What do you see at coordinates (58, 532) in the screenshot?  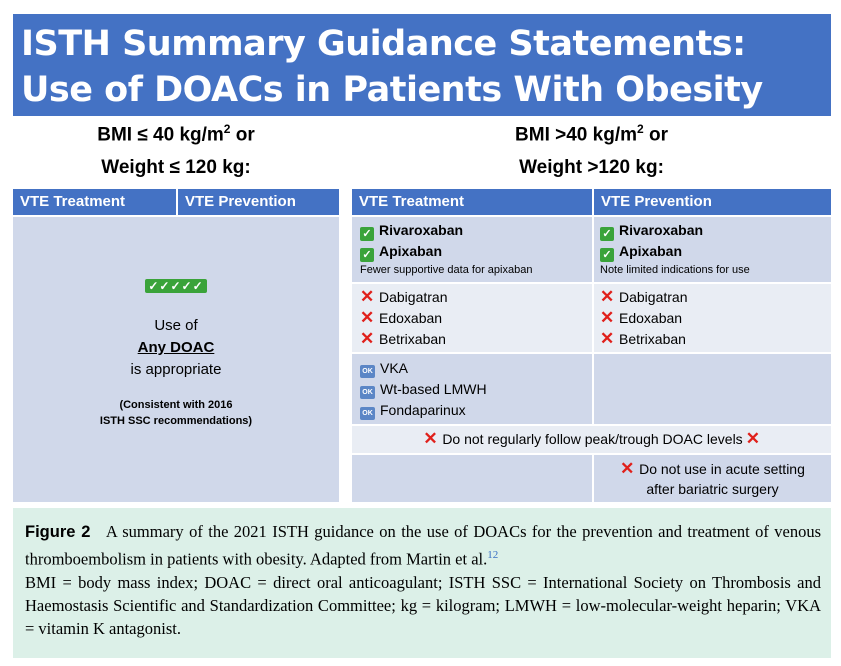 I see `caption-label: Figure 2` at bounding box center [58, 532].